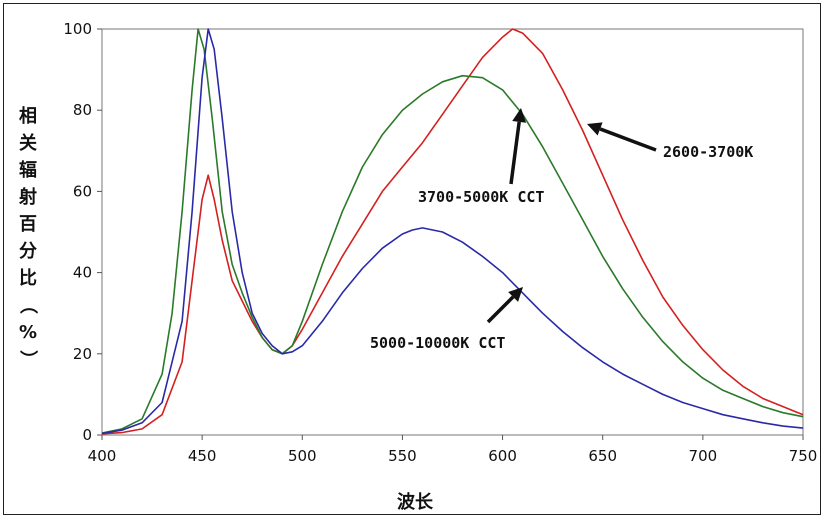  What do you see at coordinates (28, 251) in the screenshot?
I see `y-axis-label-char: 分` at bounding box center [28, 251].